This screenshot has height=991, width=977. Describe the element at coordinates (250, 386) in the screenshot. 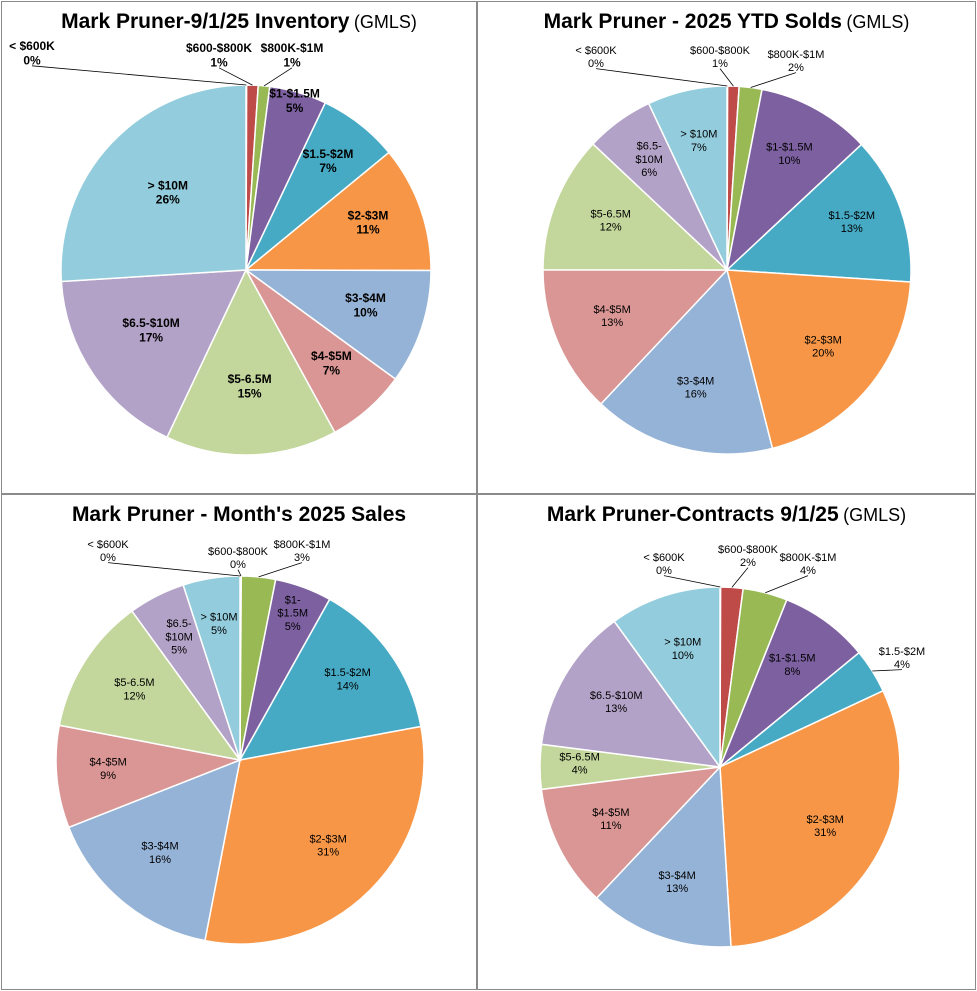

I see `data-label-5-6-5m: $5-6.5M 15%` at that location.